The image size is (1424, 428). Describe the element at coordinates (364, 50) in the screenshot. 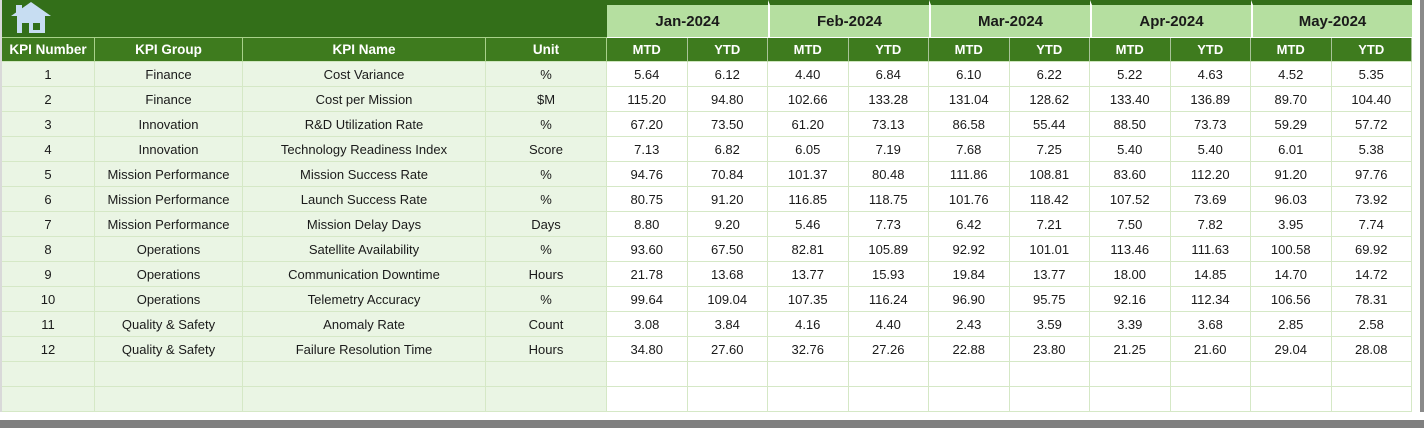

I see `column-header: KPI Name` at that location.